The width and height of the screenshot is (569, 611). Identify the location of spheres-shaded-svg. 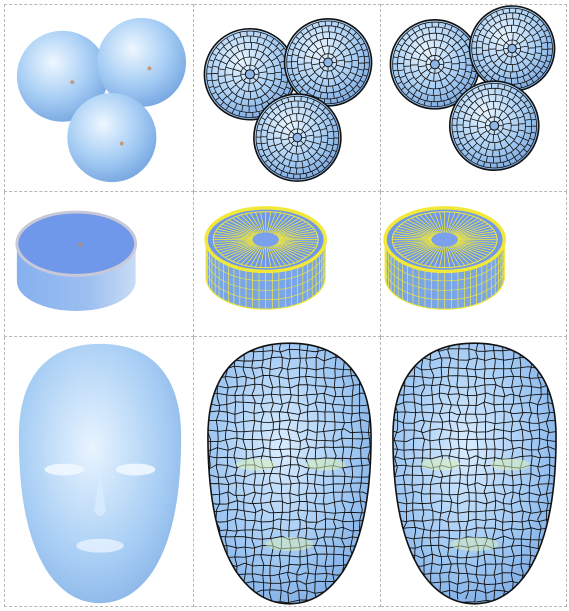
(101, 100).